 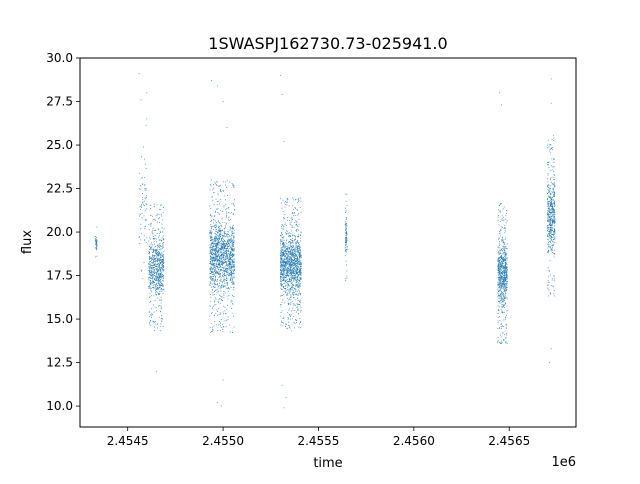 What do you see at coordinates (59, 145) in the screenshot?
I see `y-tick-label: 25.0` at bounding box center [59, 145].